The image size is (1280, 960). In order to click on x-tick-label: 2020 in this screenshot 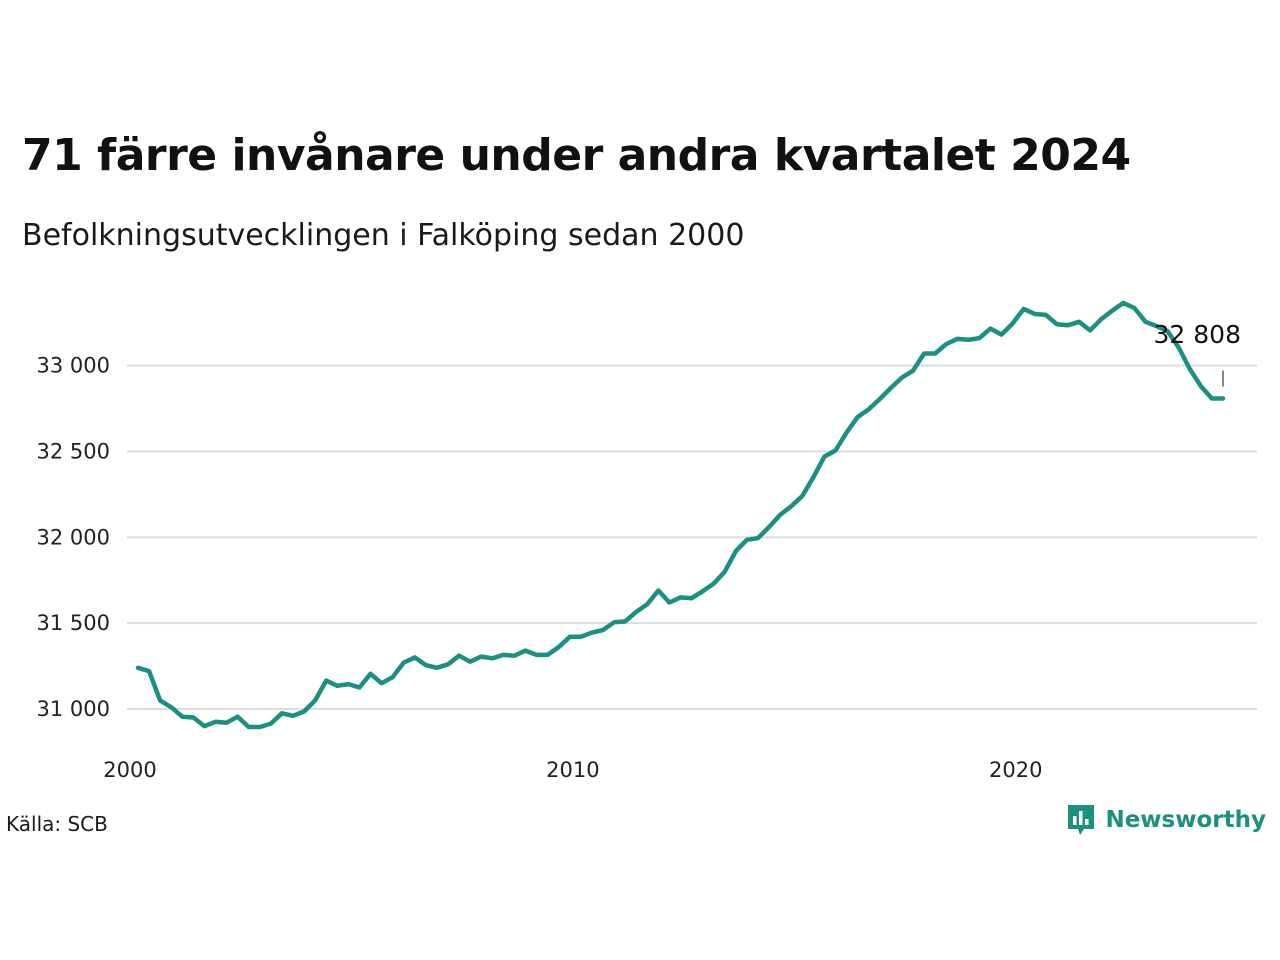, I will do `click(1015, 770)`.